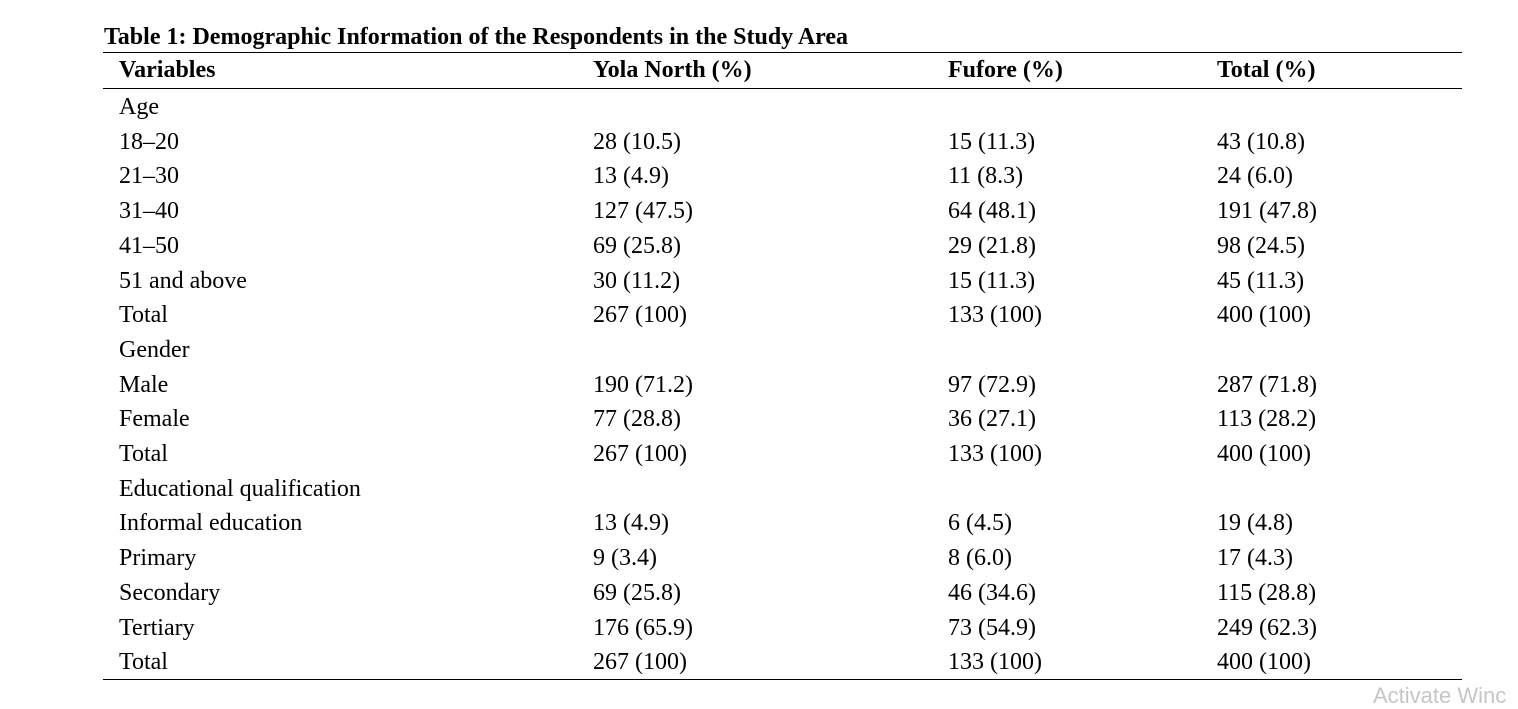  What do you see at coordinates (1267, 211) in the screenshot?
I see `cell-total: 191 (47.8)` at bounding box center [1267, 211].